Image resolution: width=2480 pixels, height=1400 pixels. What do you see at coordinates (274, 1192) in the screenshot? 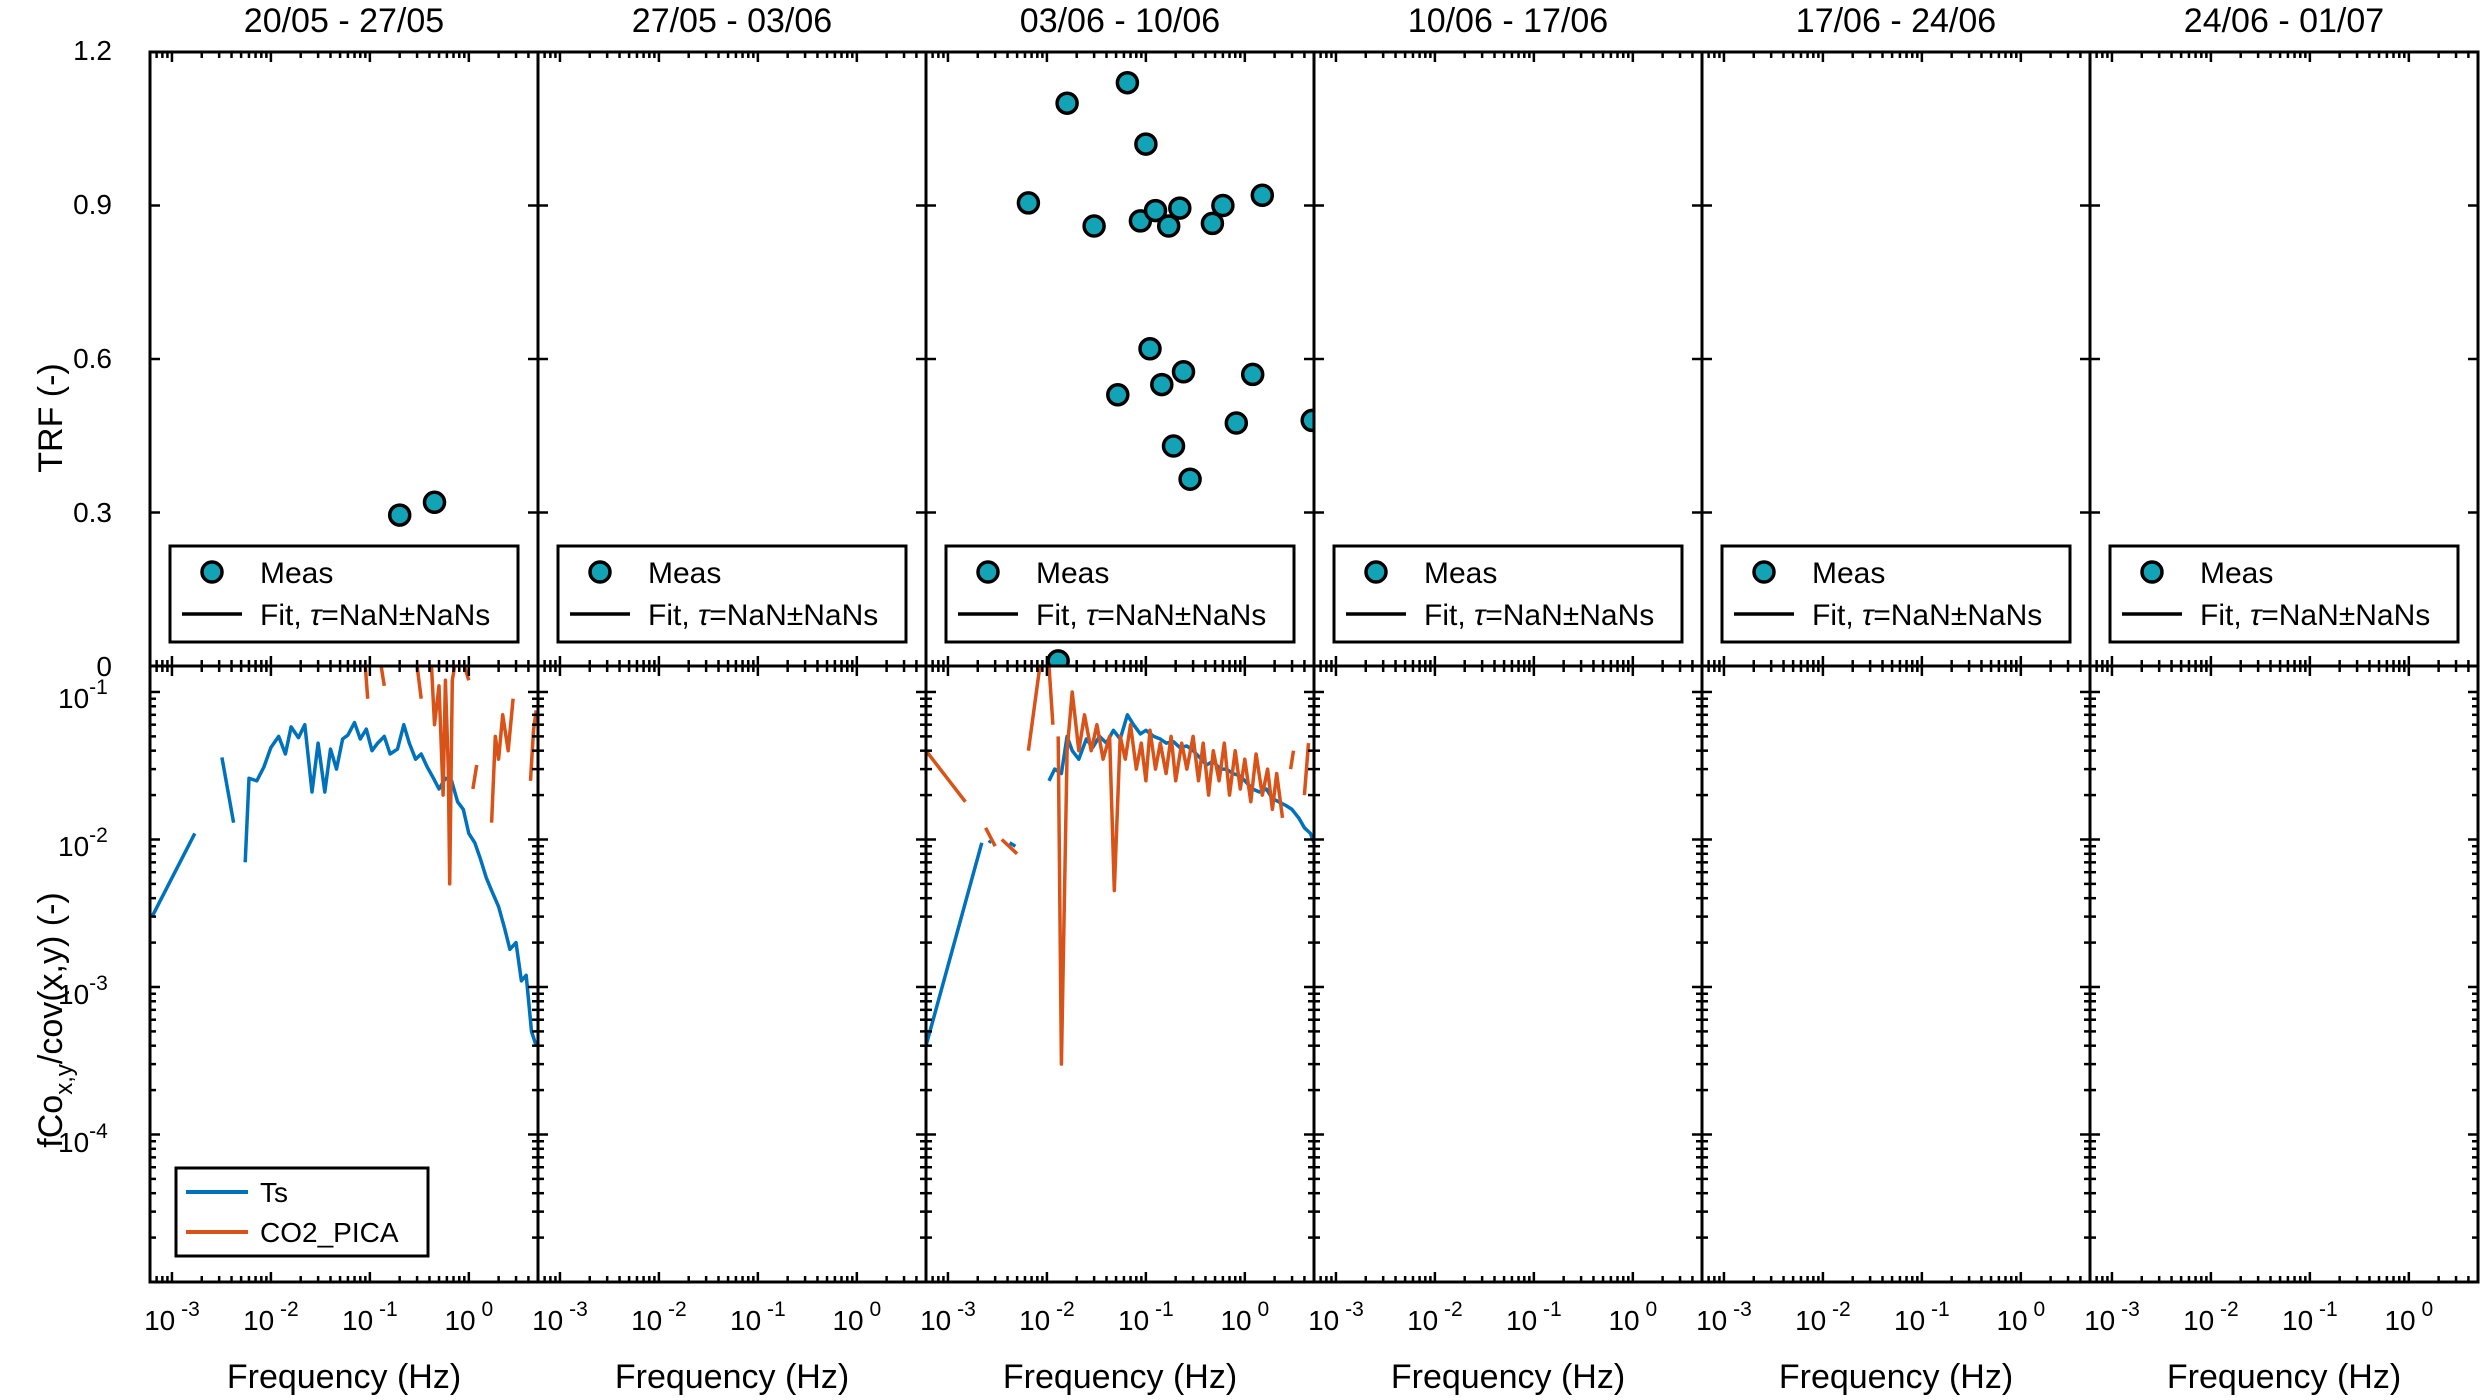
I see `legend-ts-label: Ts` at bounding box center [274, 1192].